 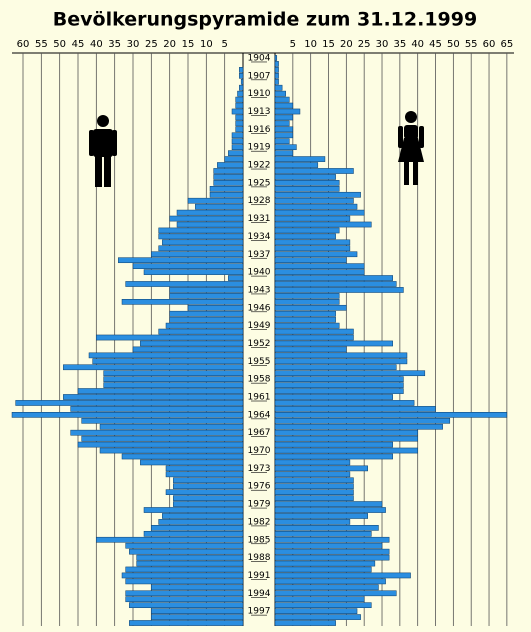 What do you see at coordinates (206, 44) in the screenshot?
I see `x-tick-label: 10` at bounding box center [206, 44].